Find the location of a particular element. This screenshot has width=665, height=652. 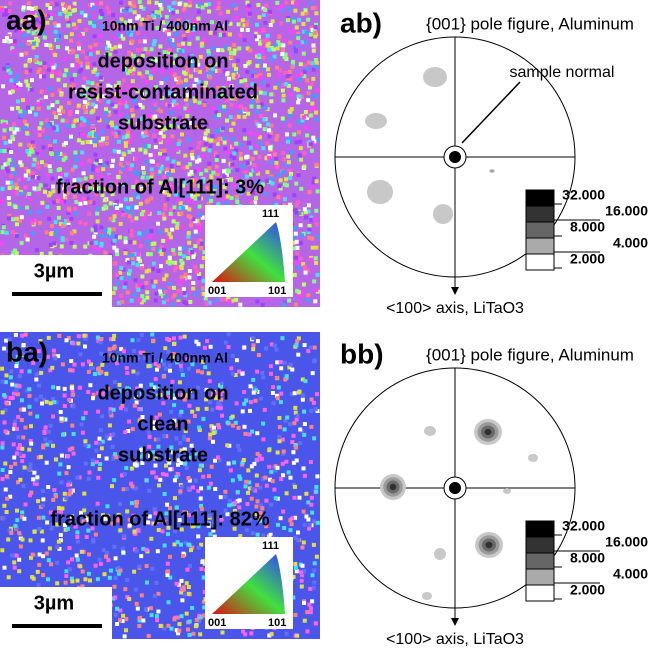

axis-caption: <100> axis, LiTaO3 is located at coordinates (455, 308).